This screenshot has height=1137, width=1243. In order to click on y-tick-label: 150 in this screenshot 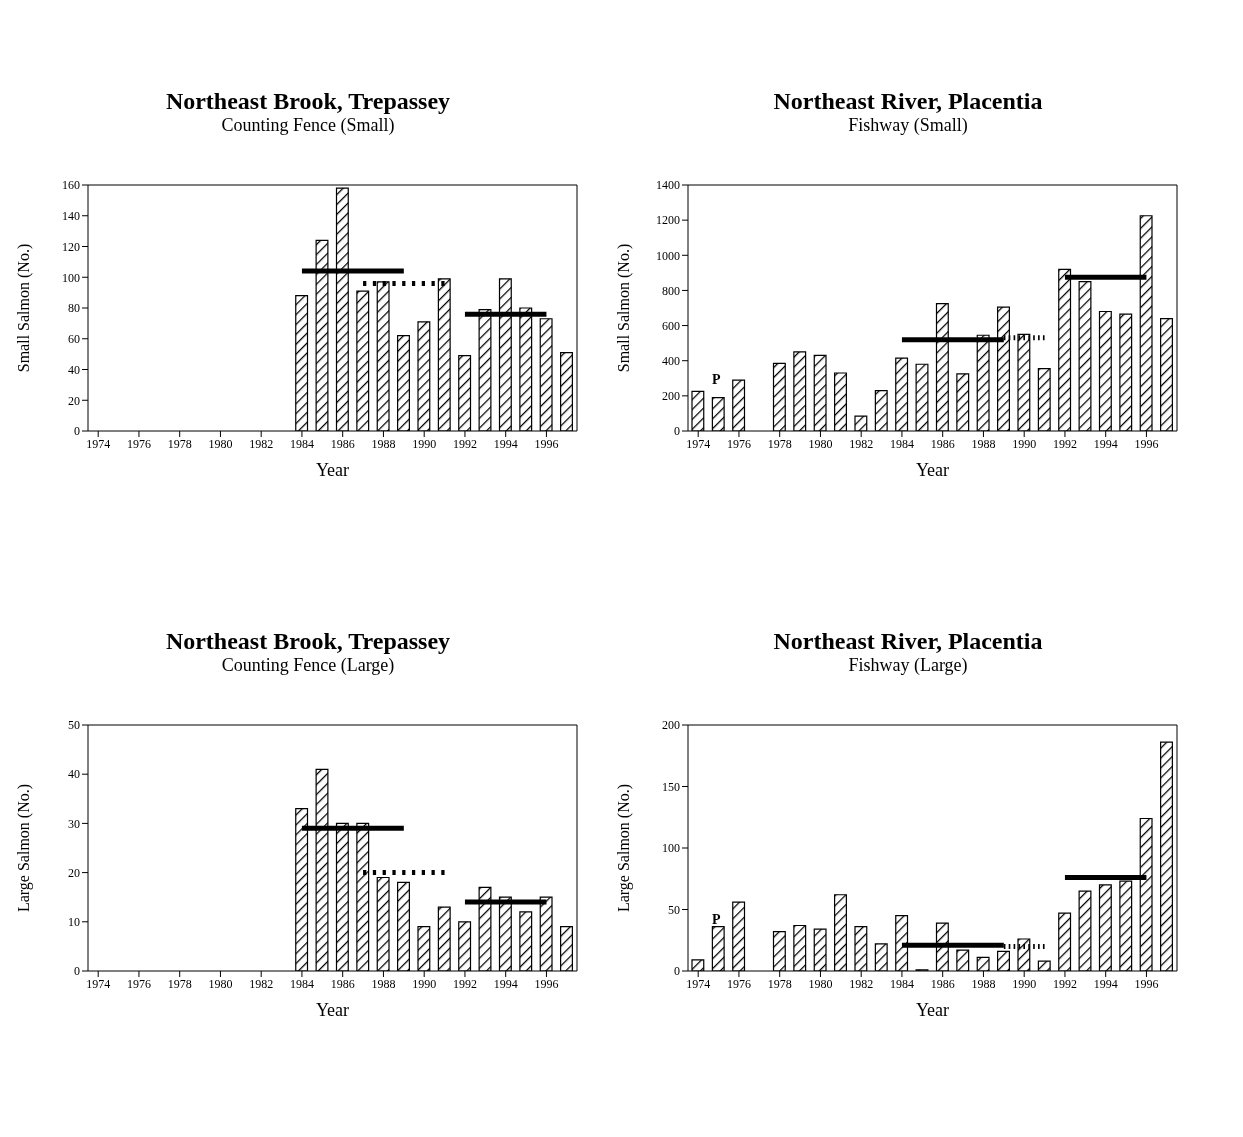, I will do `click(671, 786)`.